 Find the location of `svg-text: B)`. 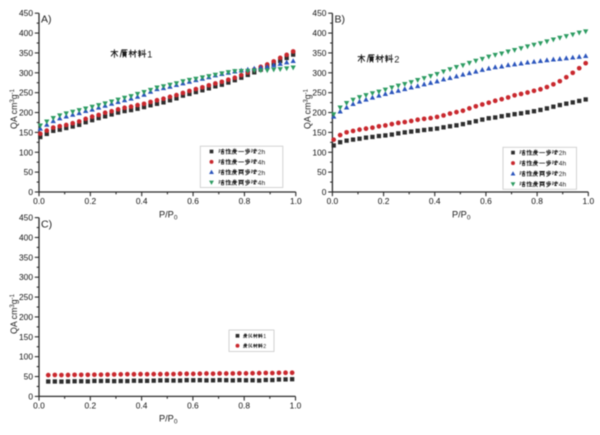

svg-text: B) is located at coordinates (340, 20).